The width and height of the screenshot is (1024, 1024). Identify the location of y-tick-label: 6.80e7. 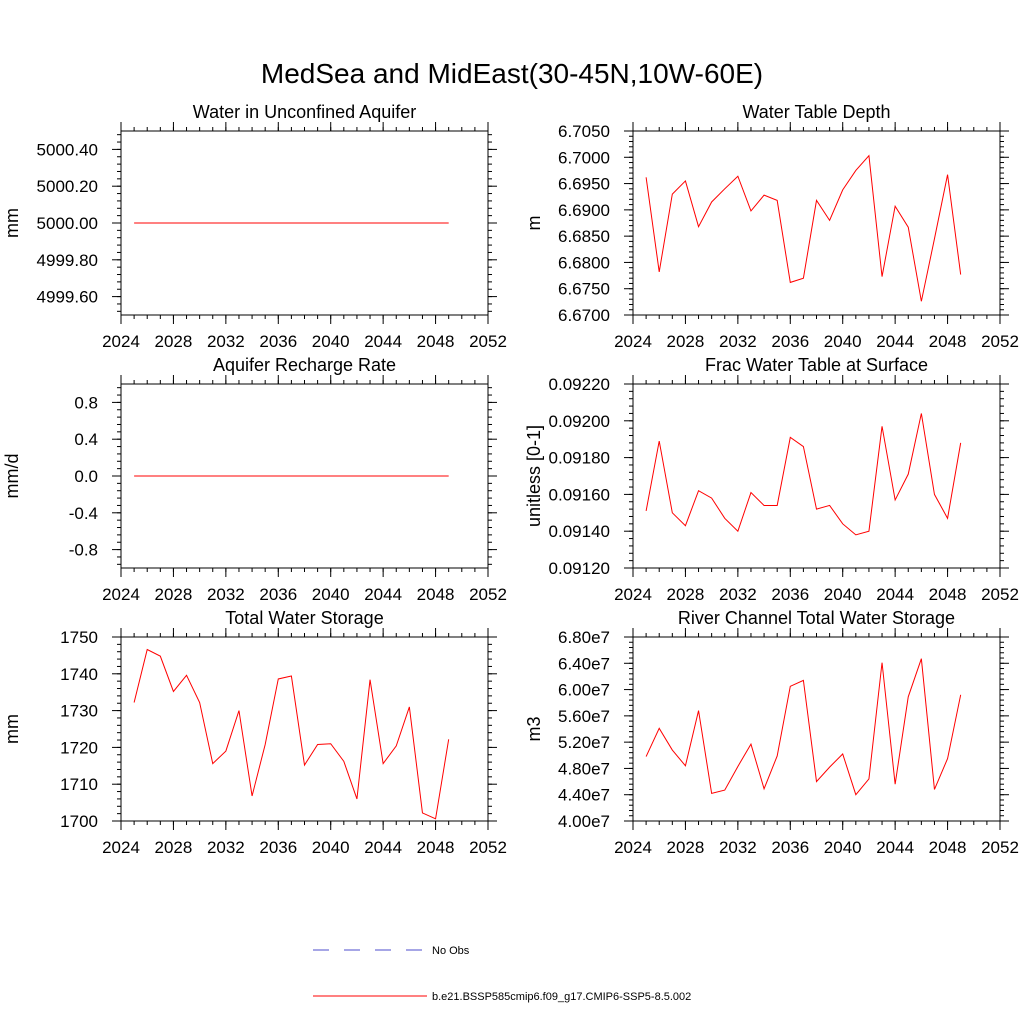
(584, 637).